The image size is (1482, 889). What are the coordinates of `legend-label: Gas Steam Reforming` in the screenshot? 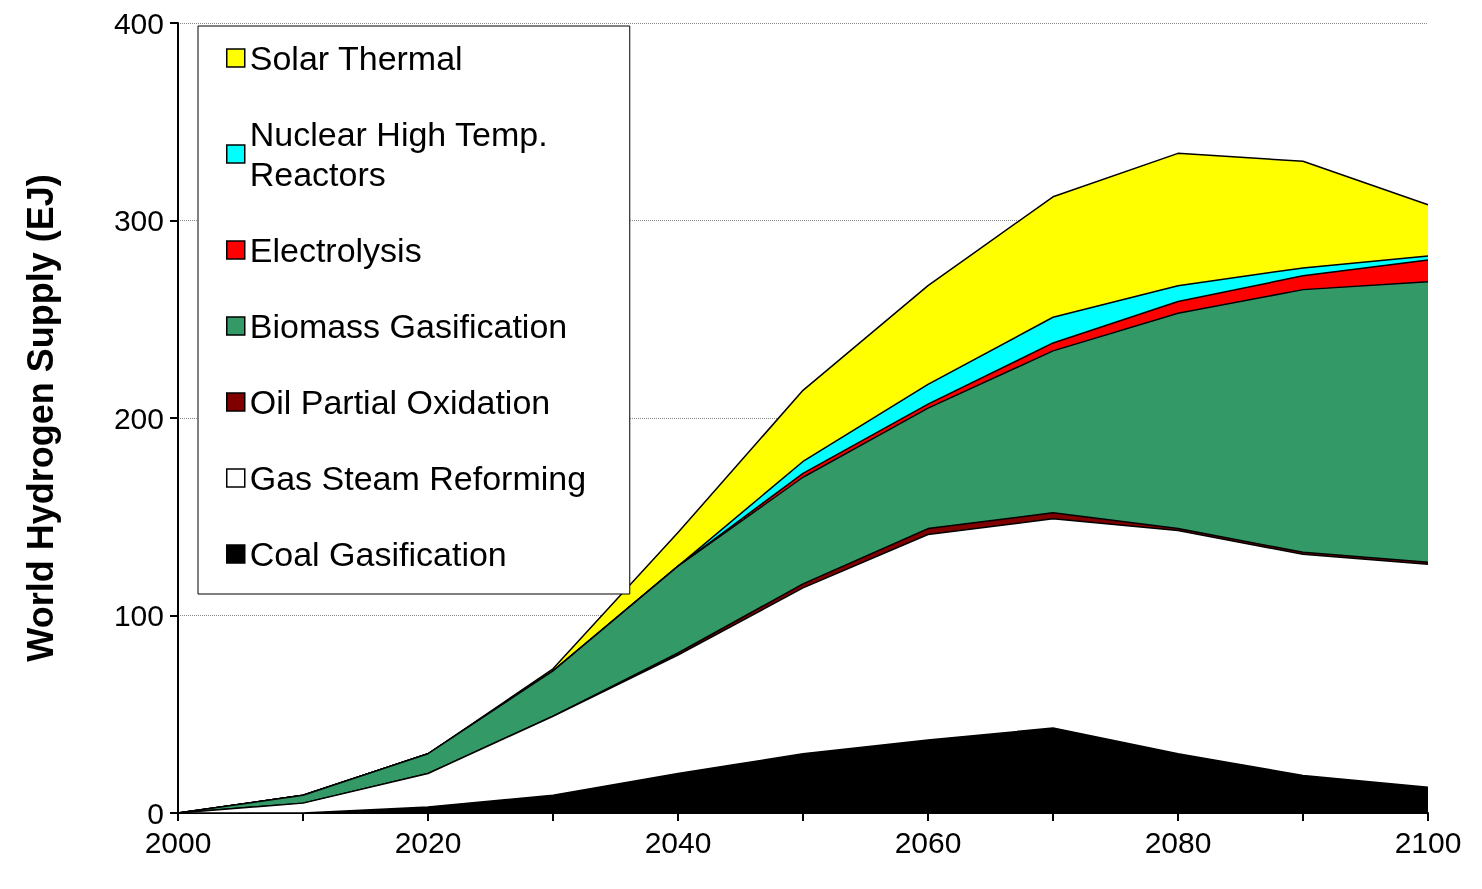 It's located at (418, 478).